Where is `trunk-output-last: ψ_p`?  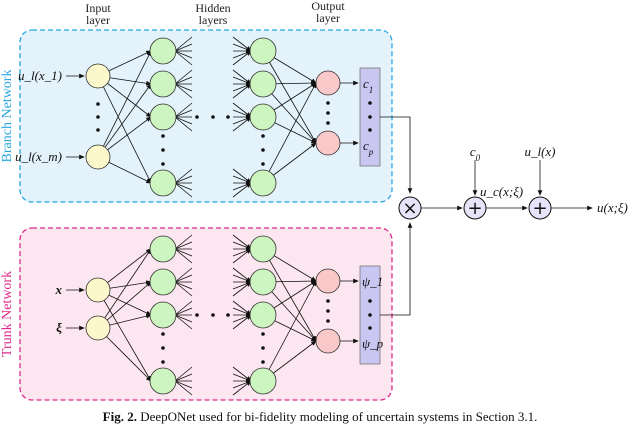 trunk-output-last: ψ_p is located at coordinates (373, 343).